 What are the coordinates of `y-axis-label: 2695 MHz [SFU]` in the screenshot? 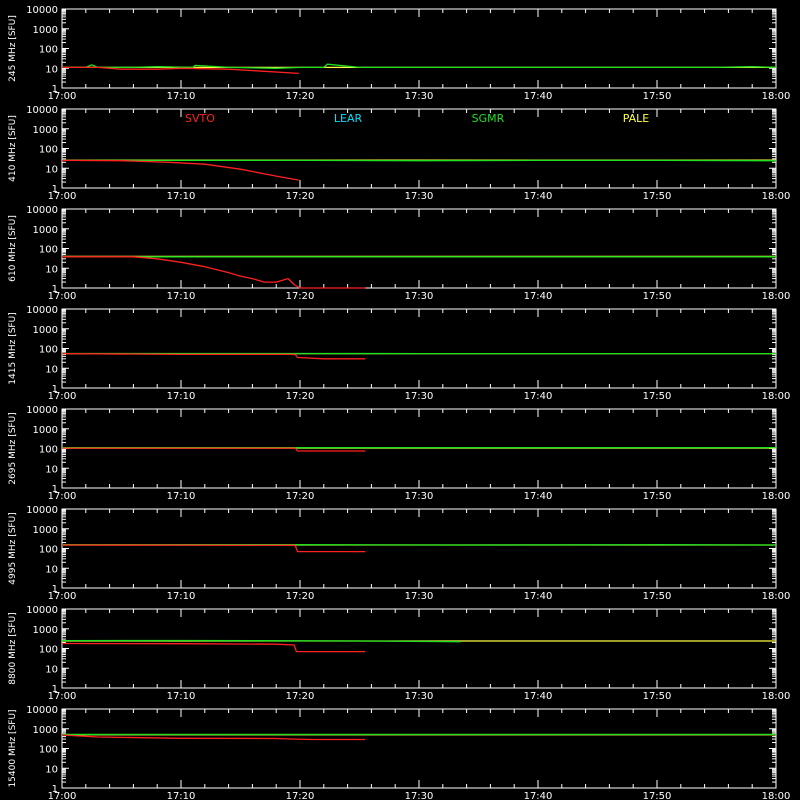 It's located at (13, 448).